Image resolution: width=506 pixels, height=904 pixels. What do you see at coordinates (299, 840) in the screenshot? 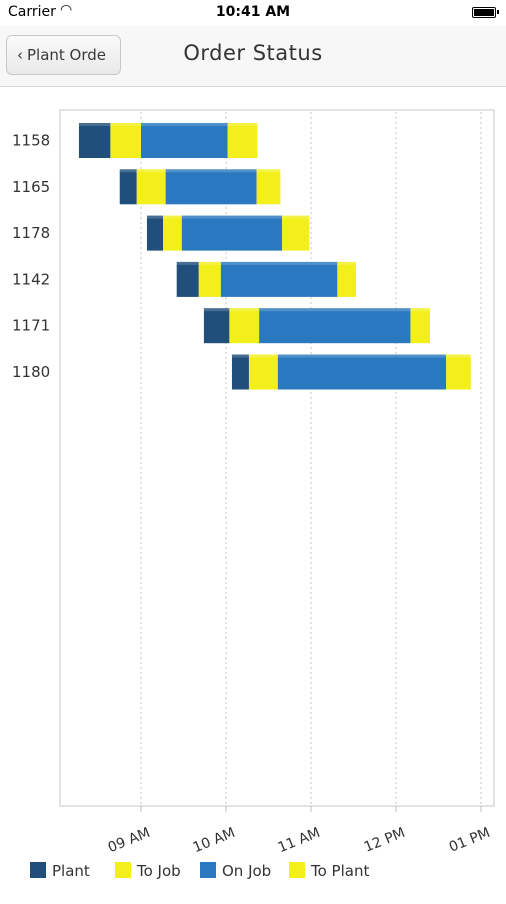
I see `x-tick-label: 11 AM` at bounding box center [299, 840].